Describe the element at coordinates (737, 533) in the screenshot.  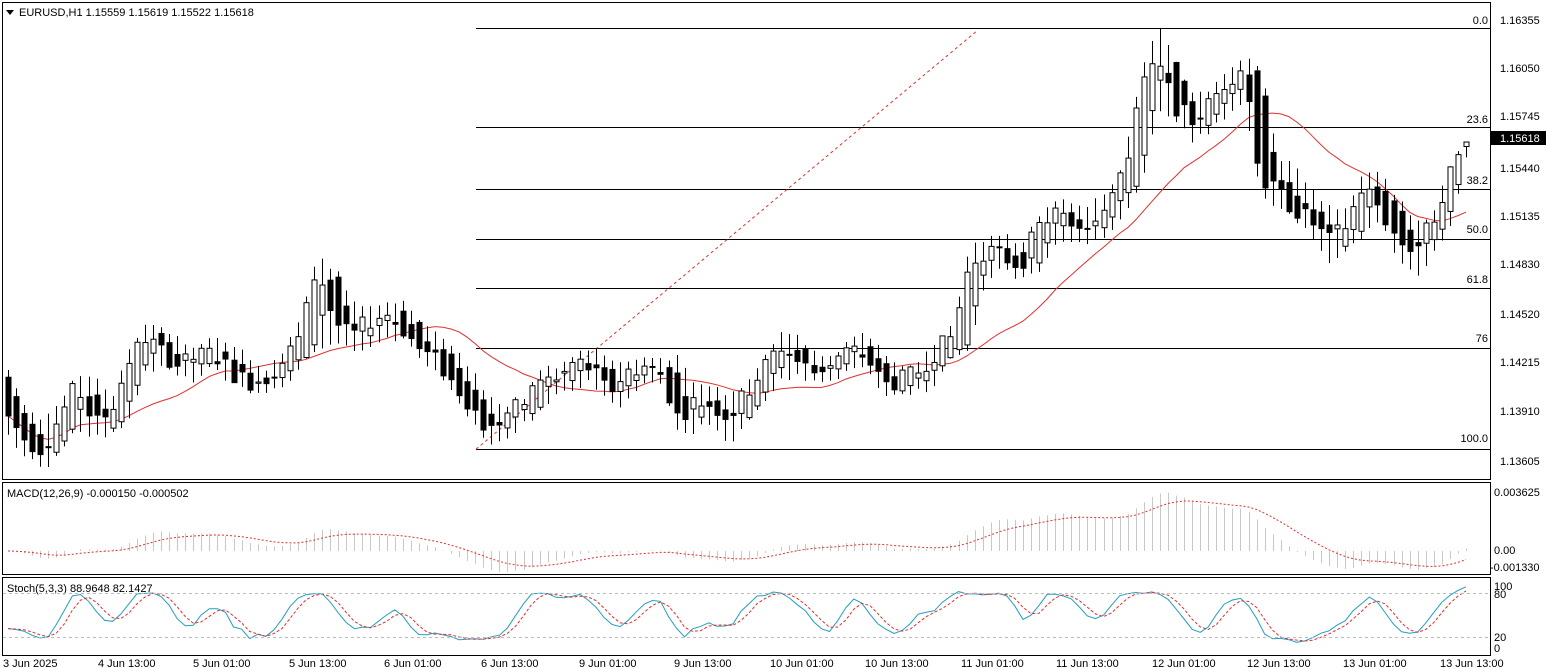
I see `macd-signal-line` at that location.